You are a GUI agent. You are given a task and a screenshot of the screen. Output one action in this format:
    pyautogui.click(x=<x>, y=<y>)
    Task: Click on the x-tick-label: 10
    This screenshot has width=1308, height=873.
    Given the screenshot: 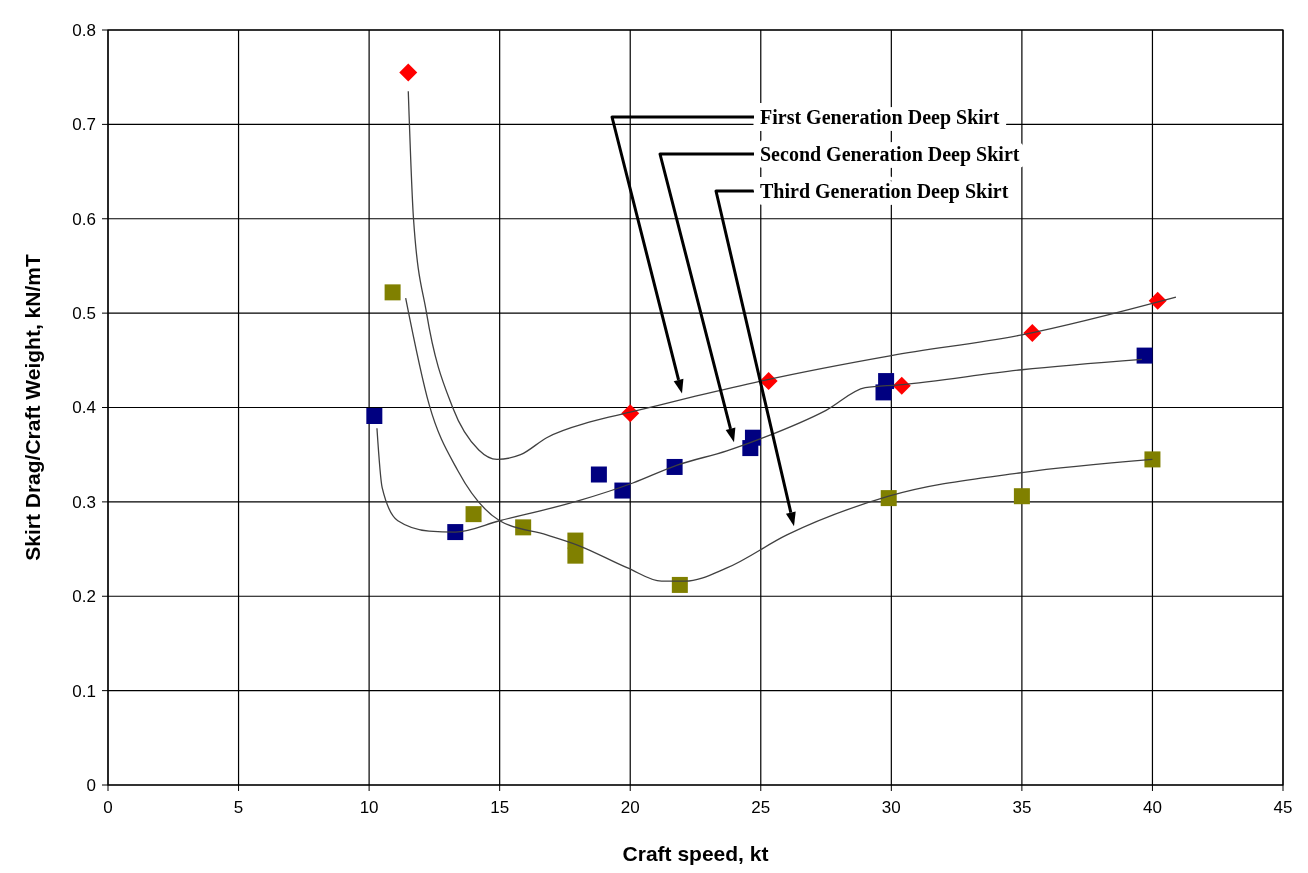 What is the action you would take?
    pyautogui.click(x=369, y=807)
    